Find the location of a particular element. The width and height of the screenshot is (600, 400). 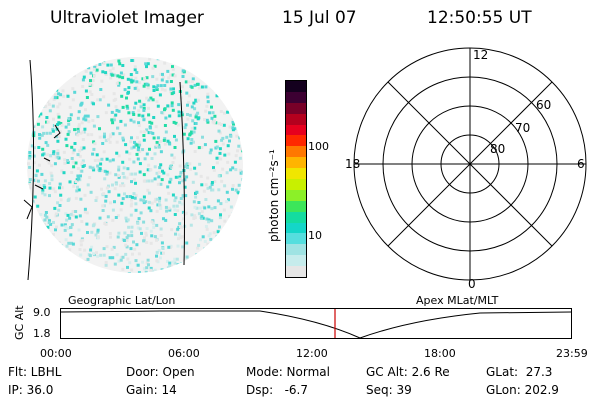

timeline-frame is located at coordinates (316, 323).